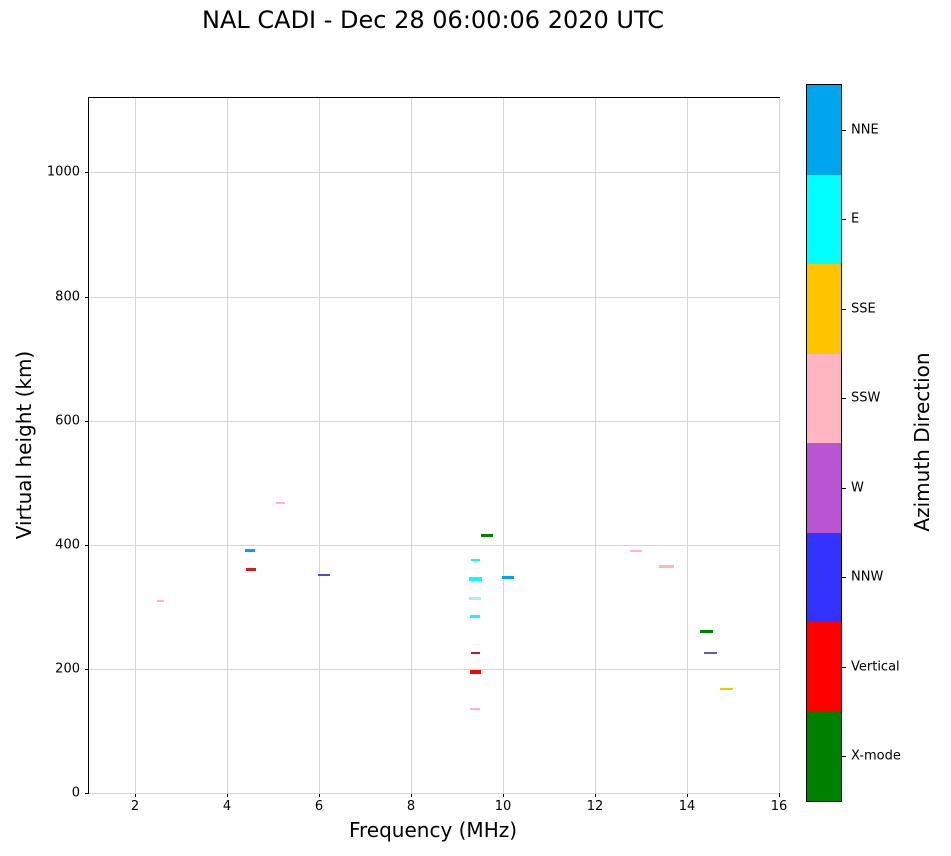 The height and width of the screenshot is (856, 951). I want to click on colorbar-label: Azimuth Direction, so click(922, 442).